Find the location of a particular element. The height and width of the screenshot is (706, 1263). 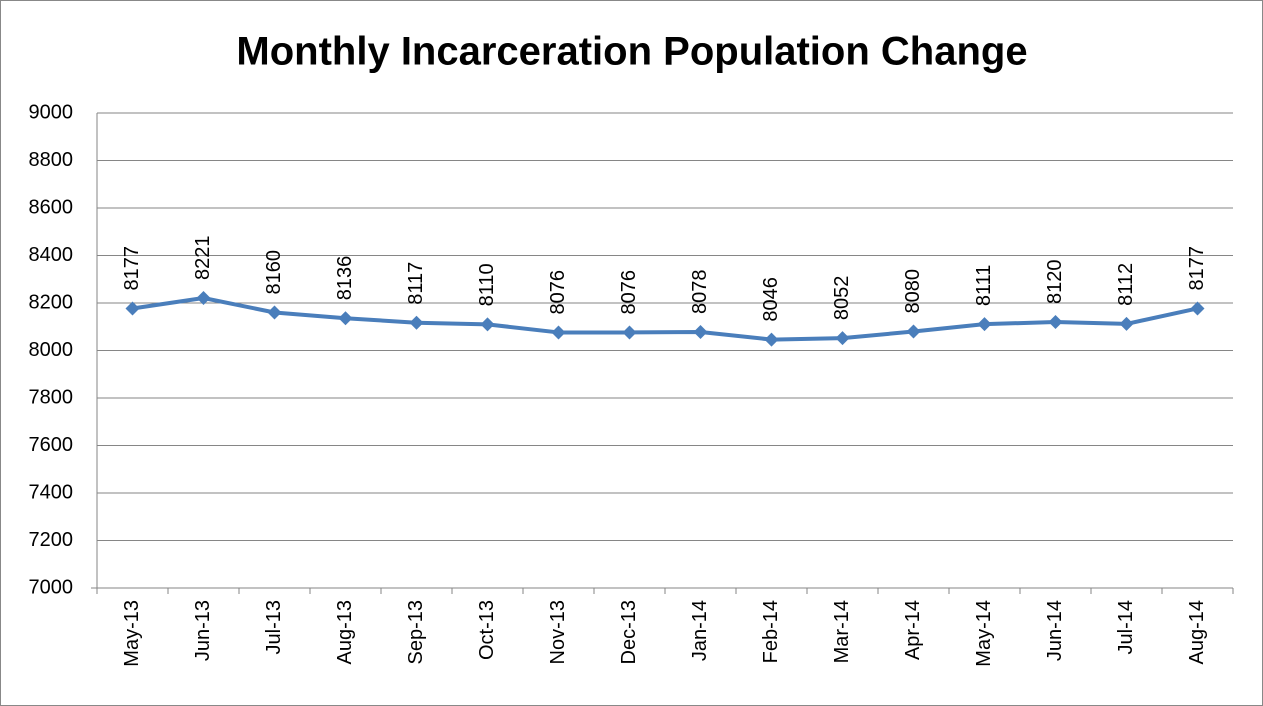

x-tick-label: Aug-13 is located at coordinates (345, 632).